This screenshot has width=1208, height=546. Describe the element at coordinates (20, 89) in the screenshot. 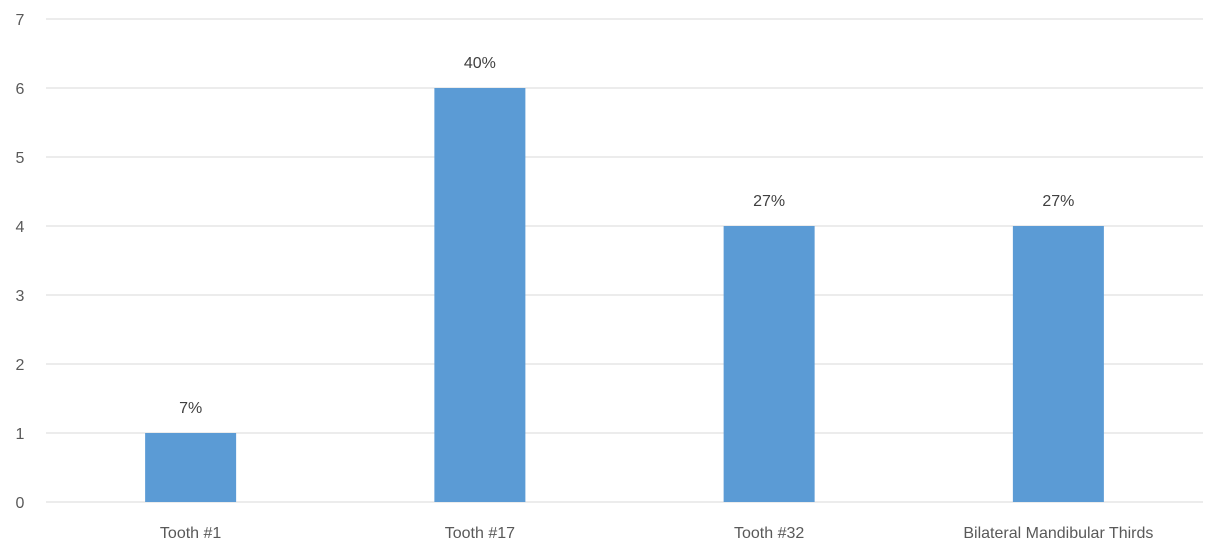

I see `y-tick-label-6: 6` at that location.